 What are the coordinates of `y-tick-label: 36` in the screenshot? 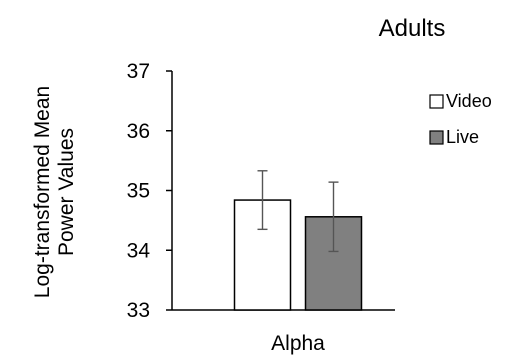 It's located at (138, 131).